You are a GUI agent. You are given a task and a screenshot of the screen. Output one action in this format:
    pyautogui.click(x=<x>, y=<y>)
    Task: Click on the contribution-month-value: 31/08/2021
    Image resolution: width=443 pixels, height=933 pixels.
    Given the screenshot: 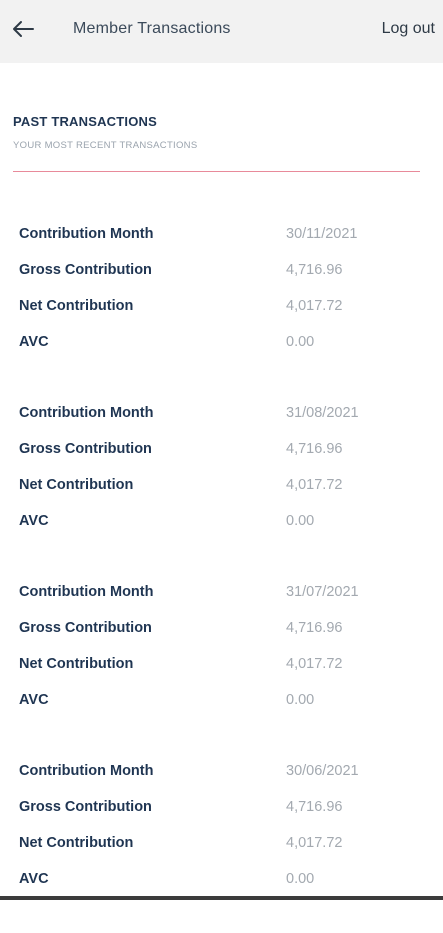 What is the action you would take?
    pyautogui.click(x=322, y=413)
    